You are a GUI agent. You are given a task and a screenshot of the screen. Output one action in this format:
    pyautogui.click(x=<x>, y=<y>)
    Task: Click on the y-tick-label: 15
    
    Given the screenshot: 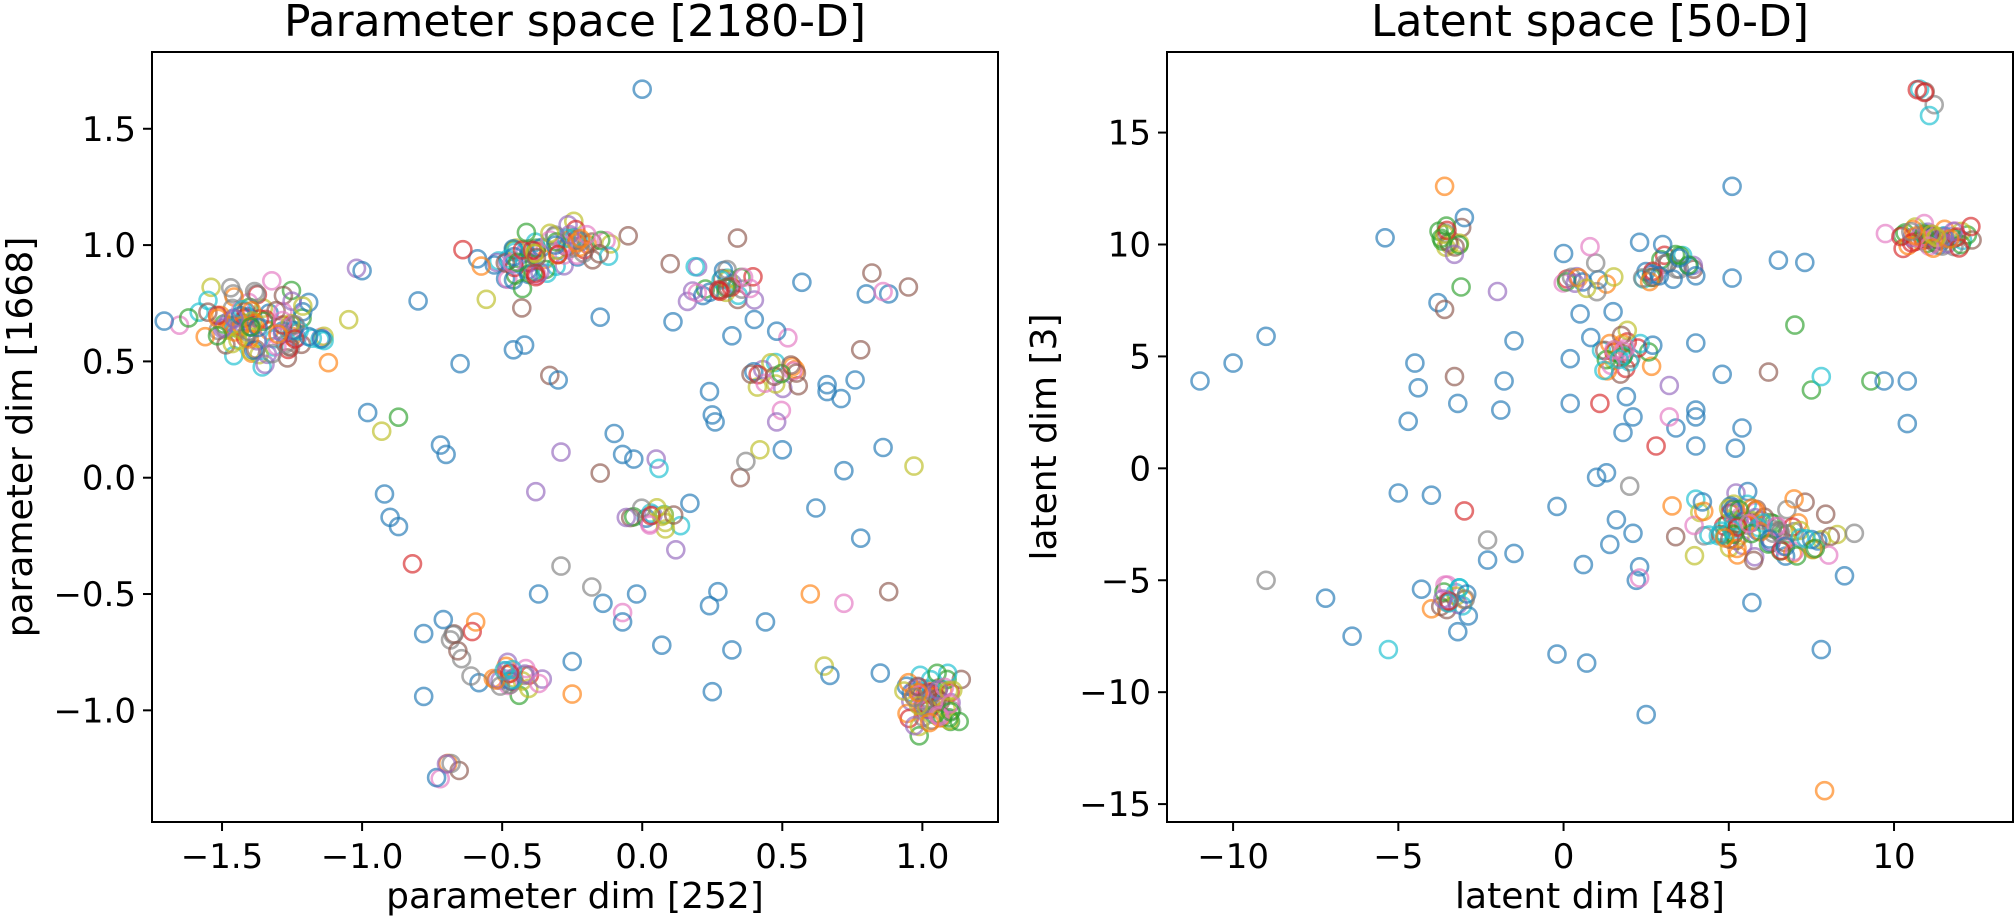 What is the action you would take?
    pyautogui.click(x=1129, y=134)
    